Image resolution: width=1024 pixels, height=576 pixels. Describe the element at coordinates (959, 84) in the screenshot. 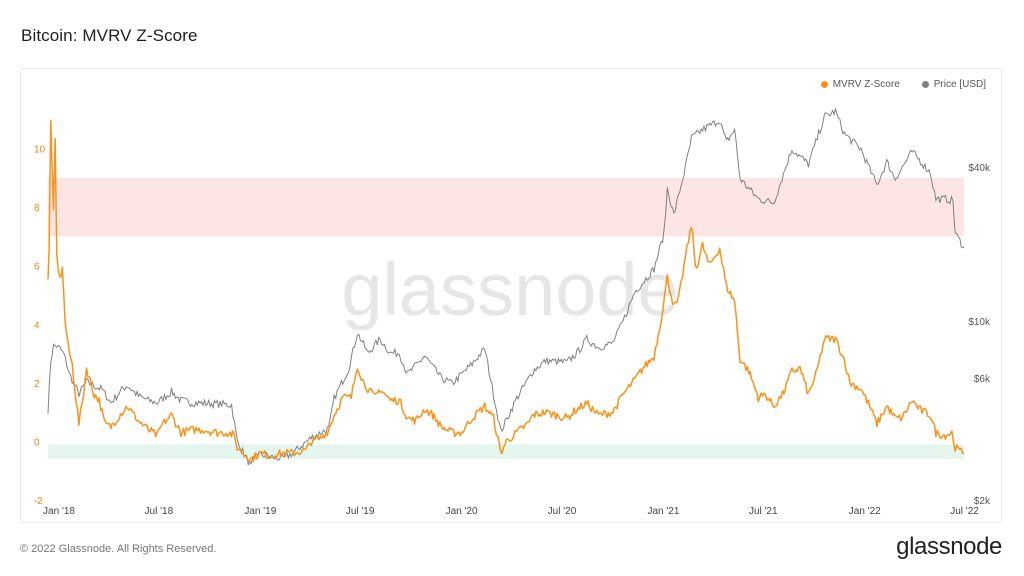

I see `legend-label-price: Price [USD]` at that location.